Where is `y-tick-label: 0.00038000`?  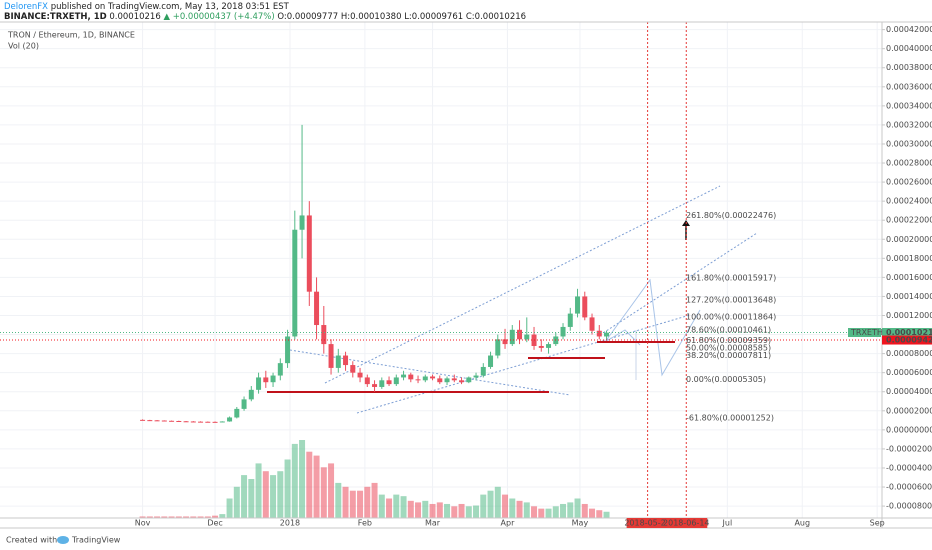
y-tick-label: 0.00038000 is located at coordinates (909, 67).